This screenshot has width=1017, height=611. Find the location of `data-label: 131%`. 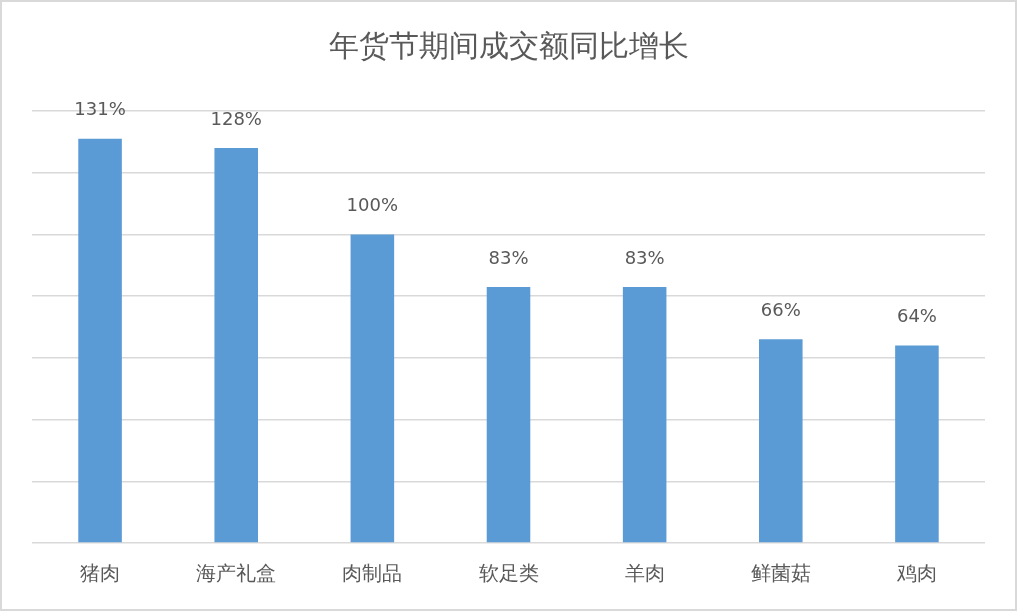

data-label: 131% is located at coordinates (100, 109).